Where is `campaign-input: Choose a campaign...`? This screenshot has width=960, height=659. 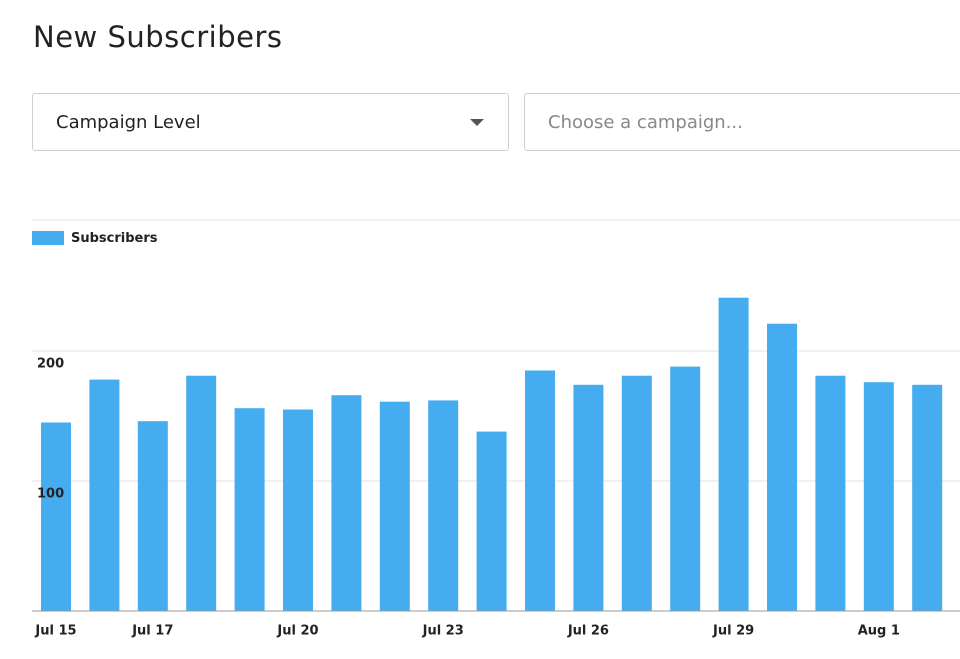 campaign-input: Choose a campaign... is located at coordinates (742, 122).